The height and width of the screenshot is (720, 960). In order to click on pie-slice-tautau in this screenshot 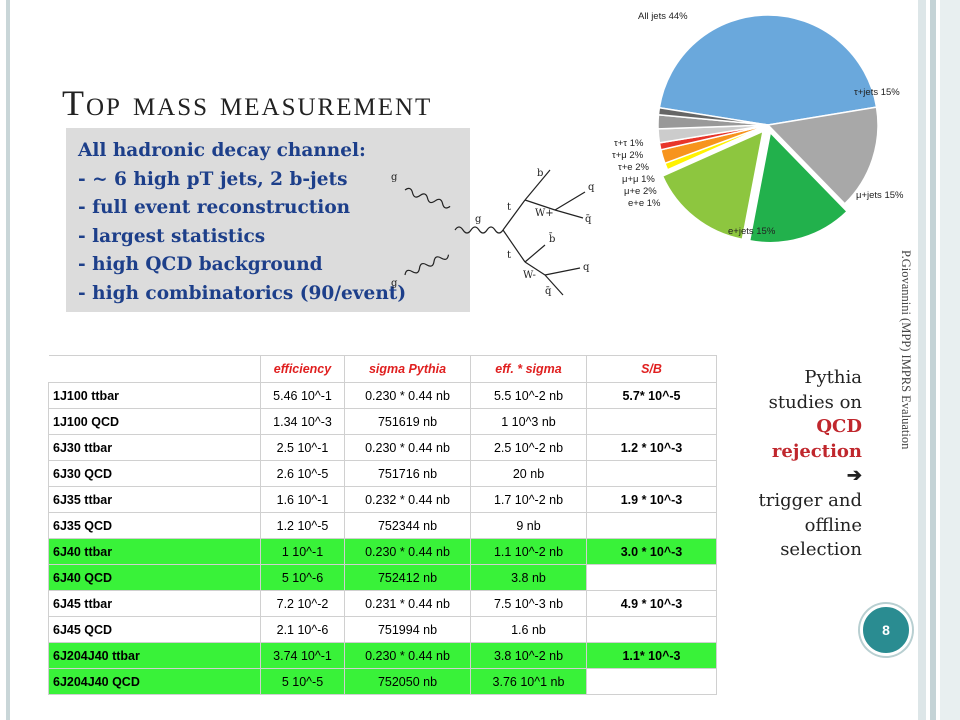, I will do `click(713, 116)`.